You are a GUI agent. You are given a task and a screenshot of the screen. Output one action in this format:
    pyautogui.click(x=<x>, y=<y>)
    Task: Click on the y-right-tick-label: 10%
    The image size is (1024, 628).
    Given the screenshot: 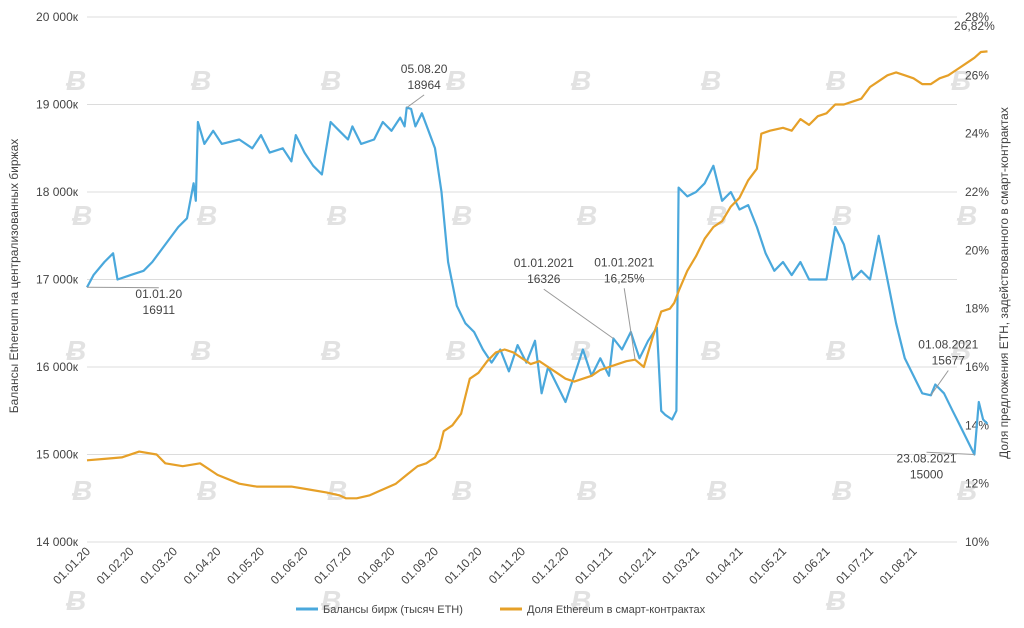 What is the action you would take?
    pyautogui.click(x=977, y=542)
    